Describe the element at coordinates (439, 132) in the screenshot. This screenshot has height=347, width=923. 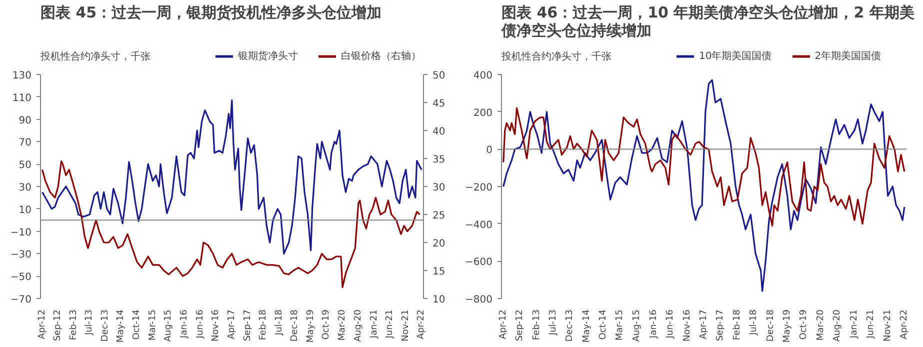
I see `y2-tick-label: 40` at that location.